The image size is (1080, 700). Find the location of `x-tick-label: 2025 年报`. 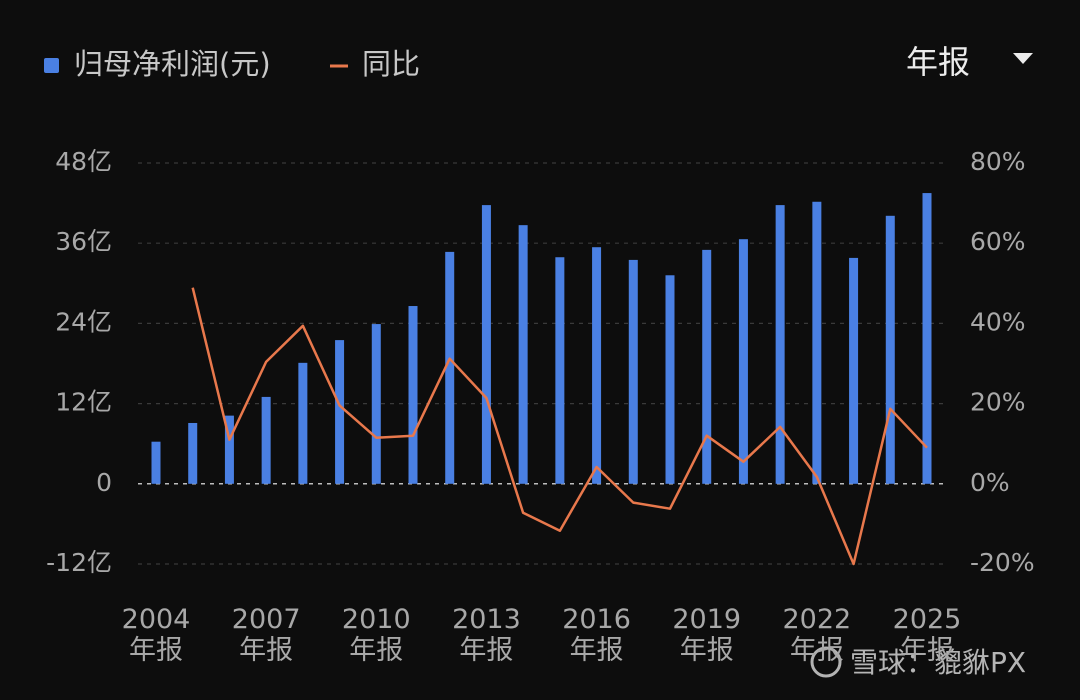

x-tick-label: 2025 年报 is located at coordinates (927, 635).